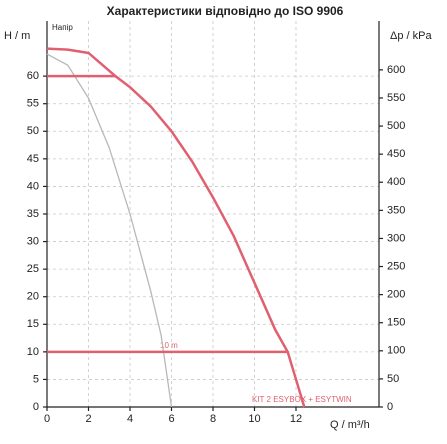  I want to click on y-tick-label: 30, so click(33, 241).